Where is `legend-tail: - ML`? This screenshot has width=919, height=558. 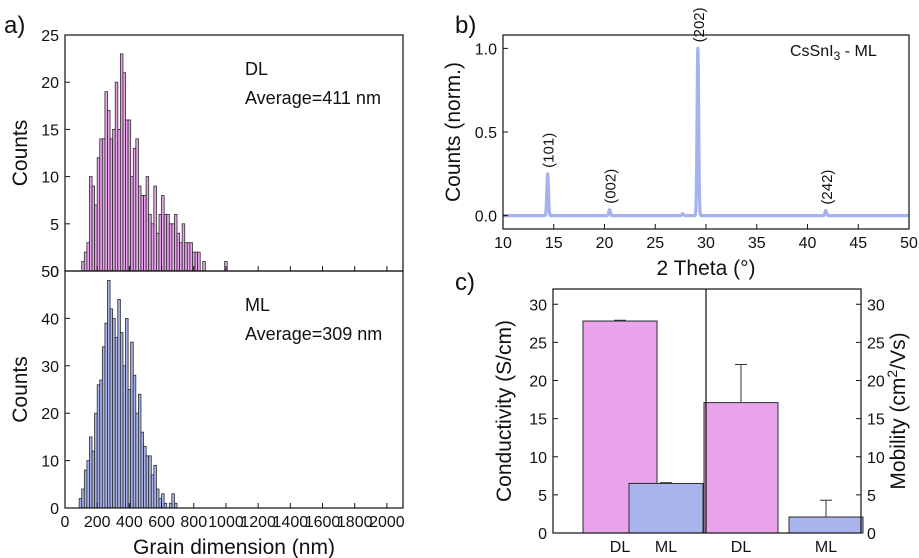
legend-tail: - ML is located at coordinates (858, 51).